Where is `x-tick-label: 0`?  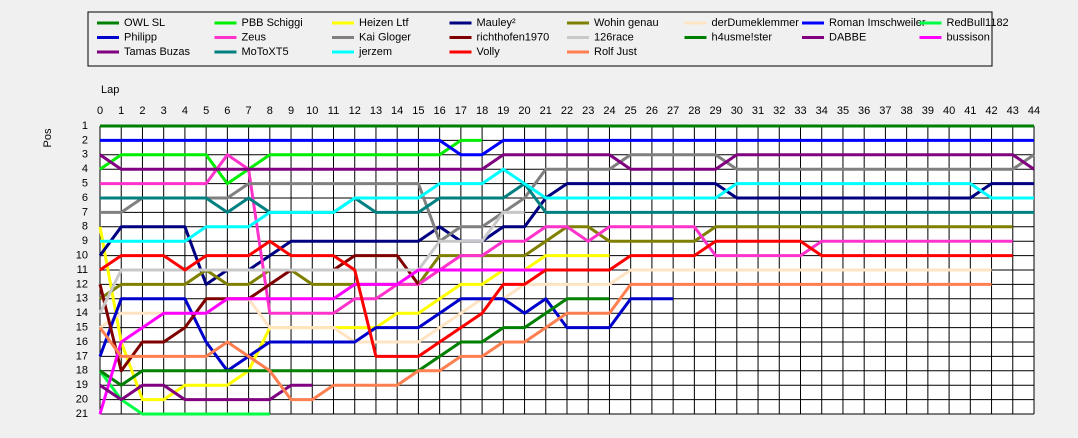
x-tick-label: 0 is located at coordinates (100, 111).